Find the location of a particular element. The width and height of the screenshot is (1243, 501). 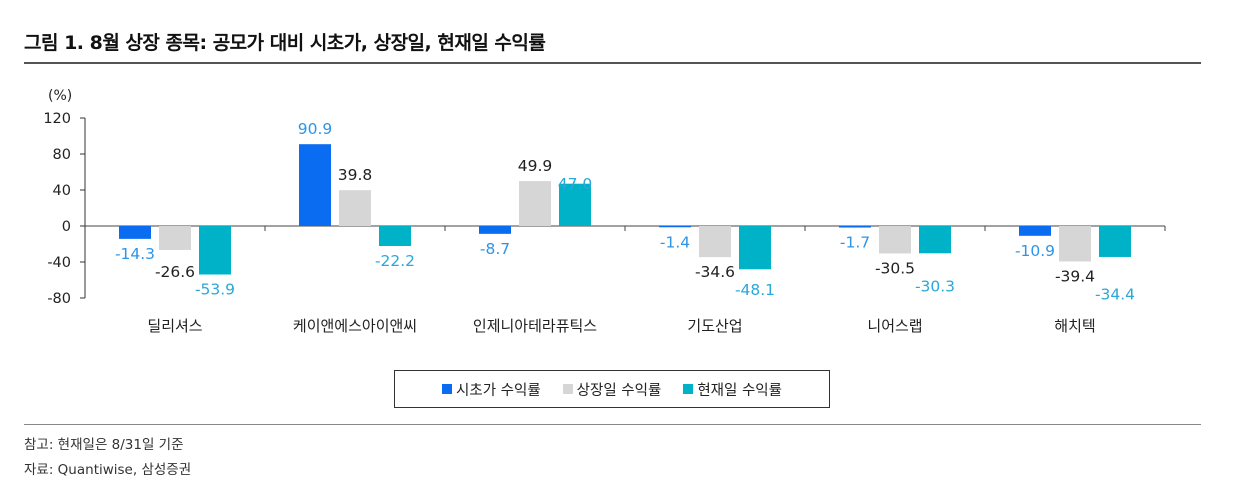

y-axis-unit-label: (%) is located at coordinates (60, 96).